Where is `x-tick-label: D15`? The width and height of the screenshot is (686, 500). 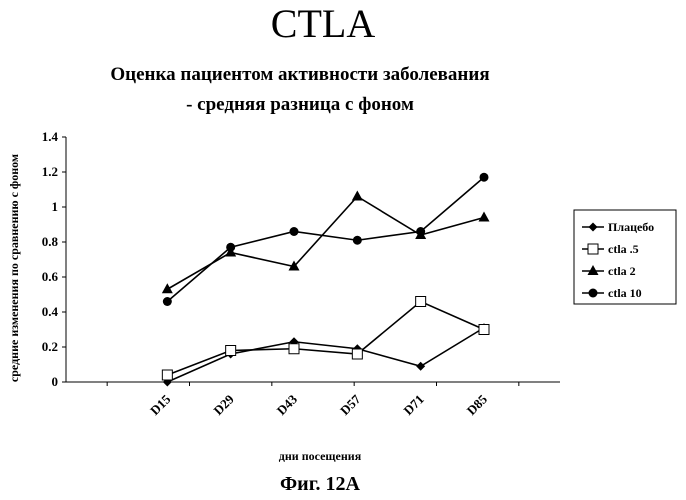 x-tick-label: D15 is located at coordinates (160, 404).